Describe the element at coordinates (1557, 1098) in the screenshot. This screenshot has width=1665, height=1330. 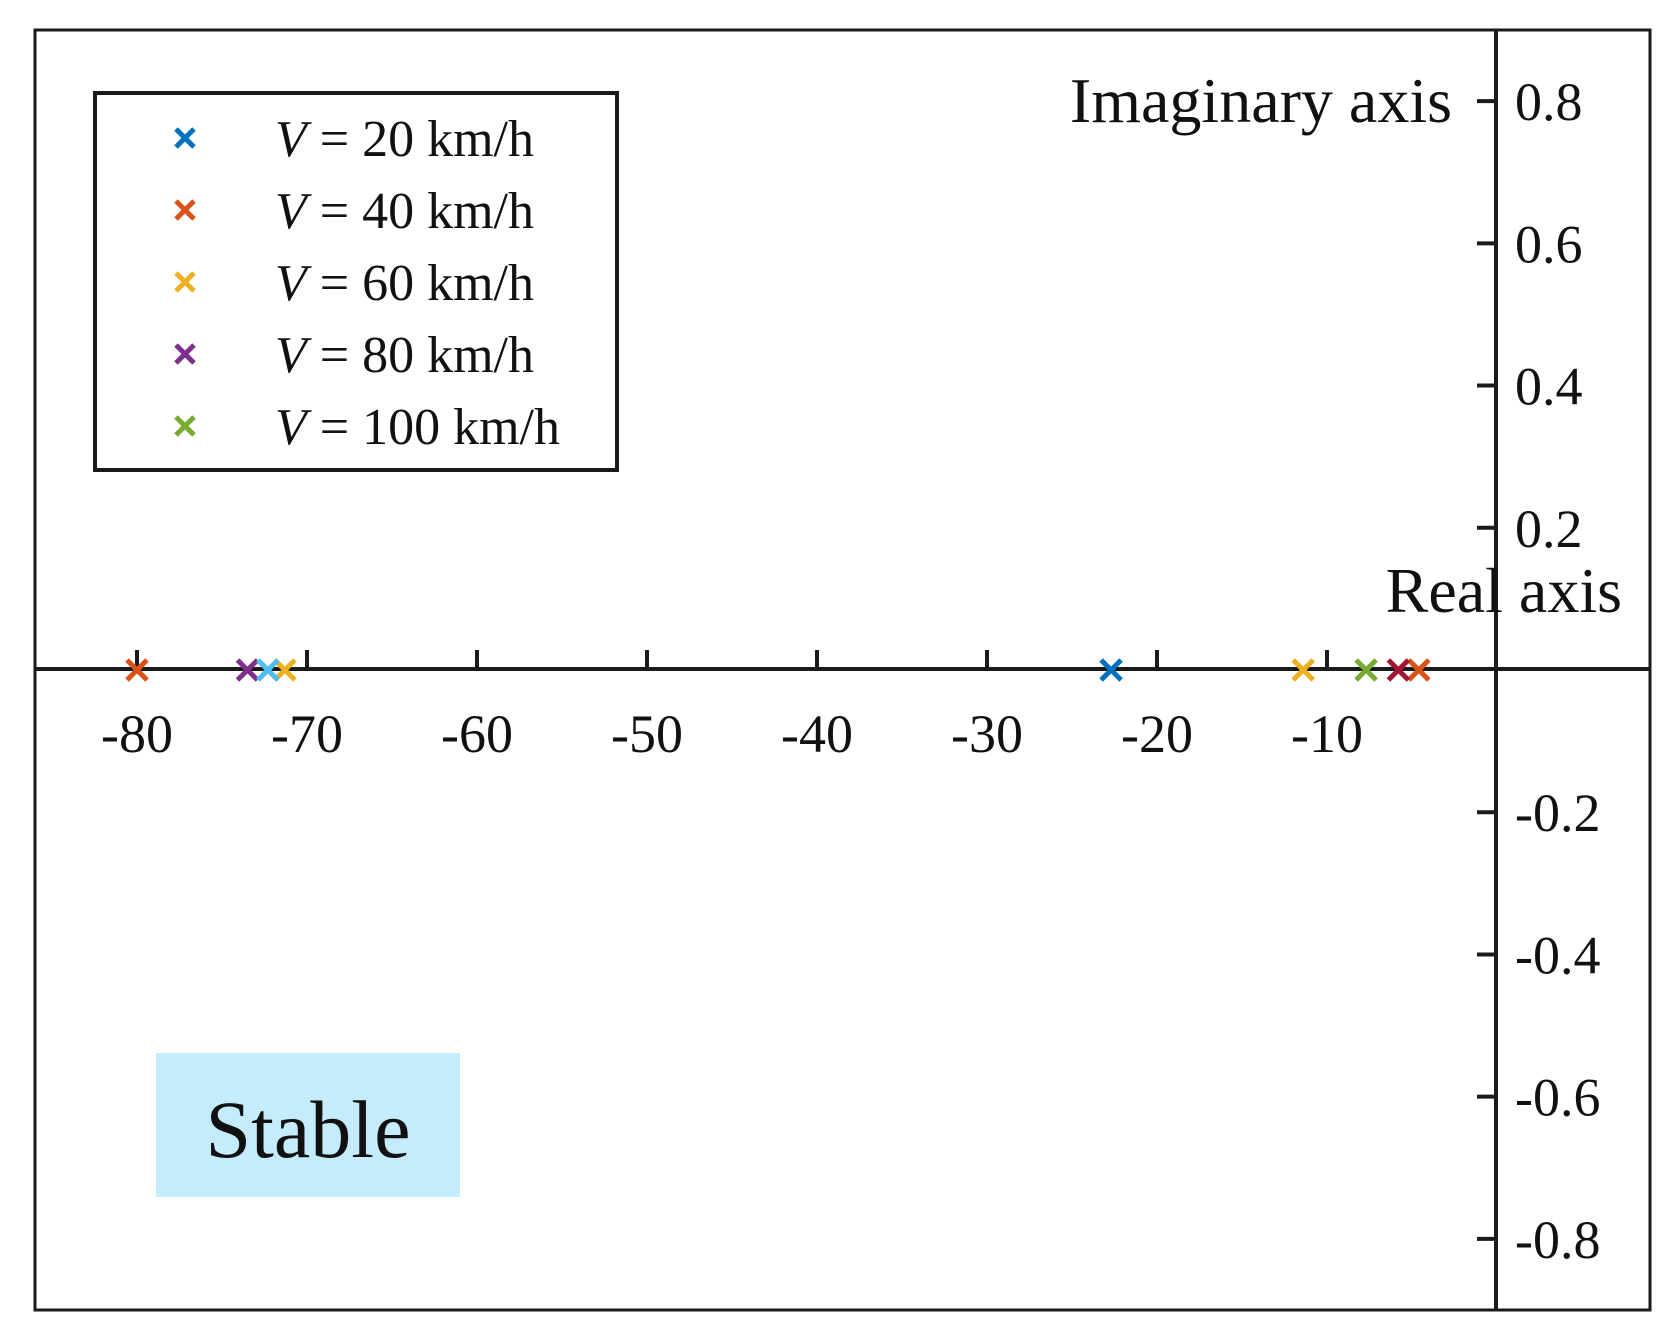
I see `y-tick-label: -0.6` at that location.